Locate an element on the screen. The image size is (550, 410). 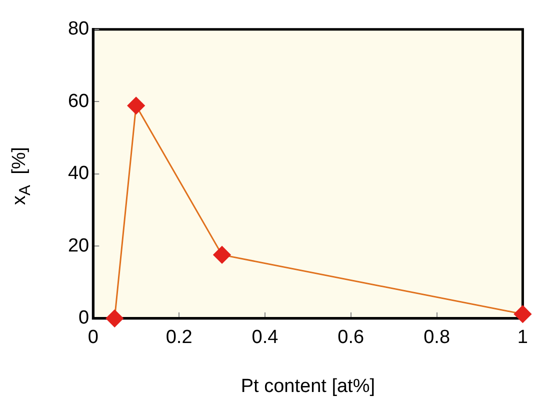
x-tick-label: 0.2 is located at coordinates (179, 337).